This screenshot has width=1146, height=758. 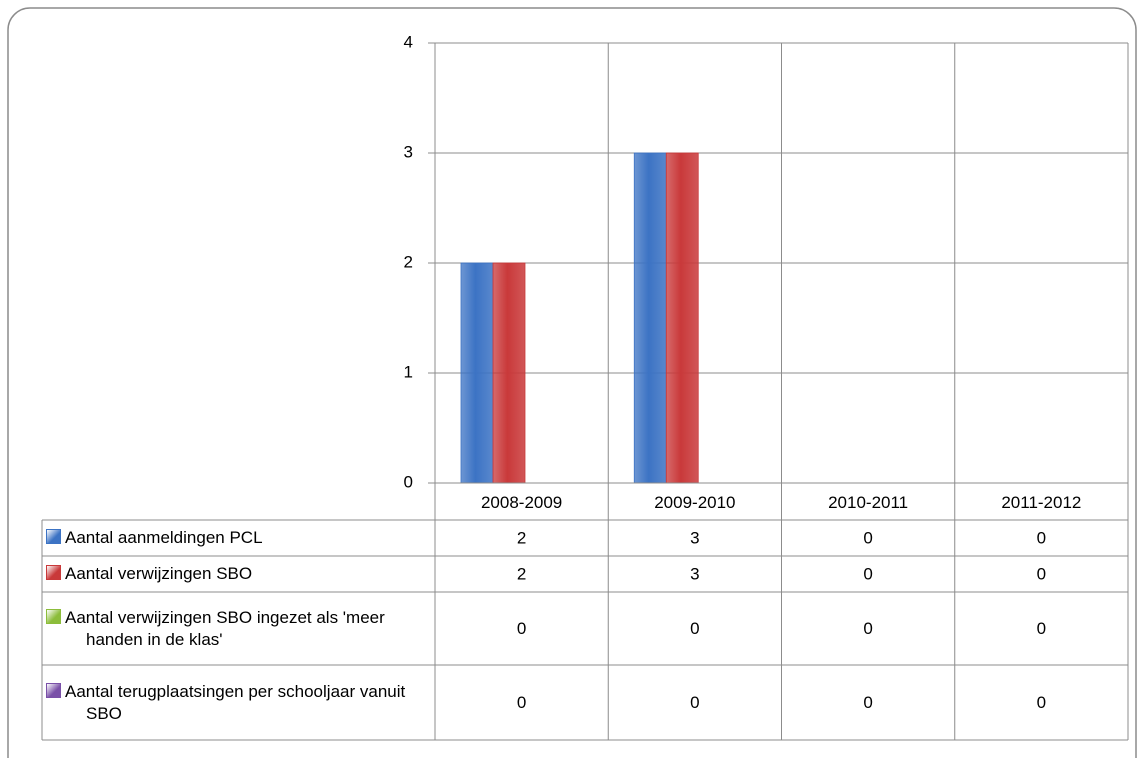 I want to click on y-tick-label: 0, so click(x=408, y=481).